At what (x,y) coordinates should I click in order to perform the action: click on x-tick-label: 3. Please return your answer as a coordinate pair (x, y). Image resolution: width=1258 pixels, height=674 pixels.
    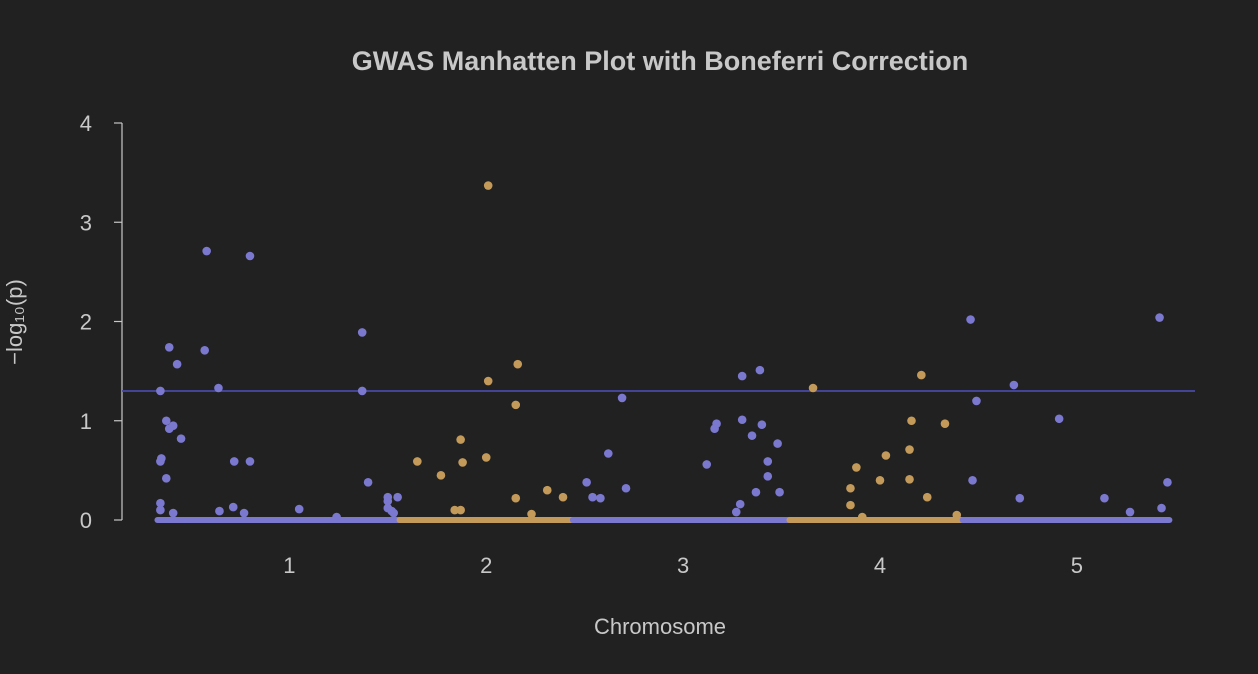
    Looking at the image, I should click on (683, 565).